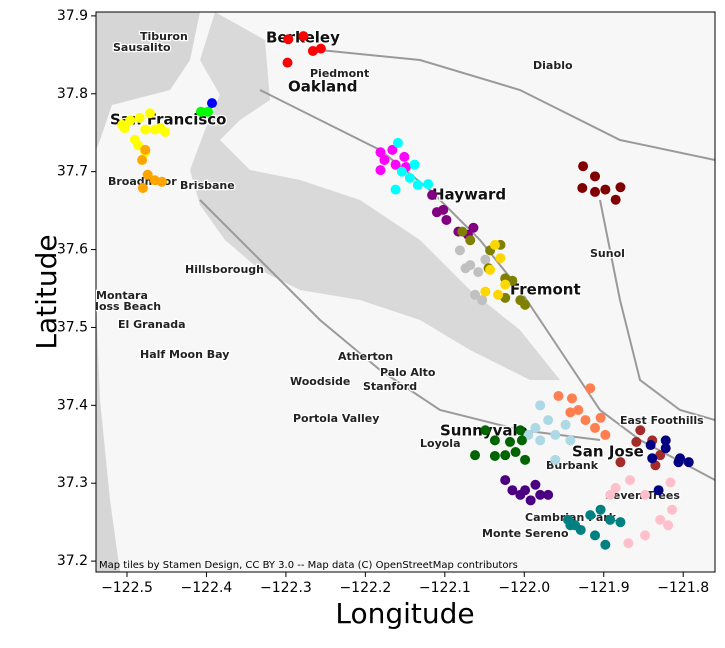  What do you see at coordinates (164, 36) in the screenshot?
I see `place-label: Tiburon` at bounding box center [164, 36].